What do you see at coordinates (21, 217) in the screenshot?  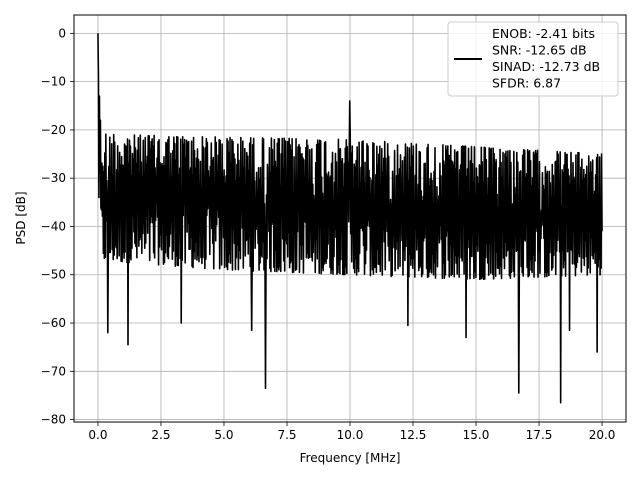 I see `y-axis-label: PSD [dB]` at bounding box center [21, 217].